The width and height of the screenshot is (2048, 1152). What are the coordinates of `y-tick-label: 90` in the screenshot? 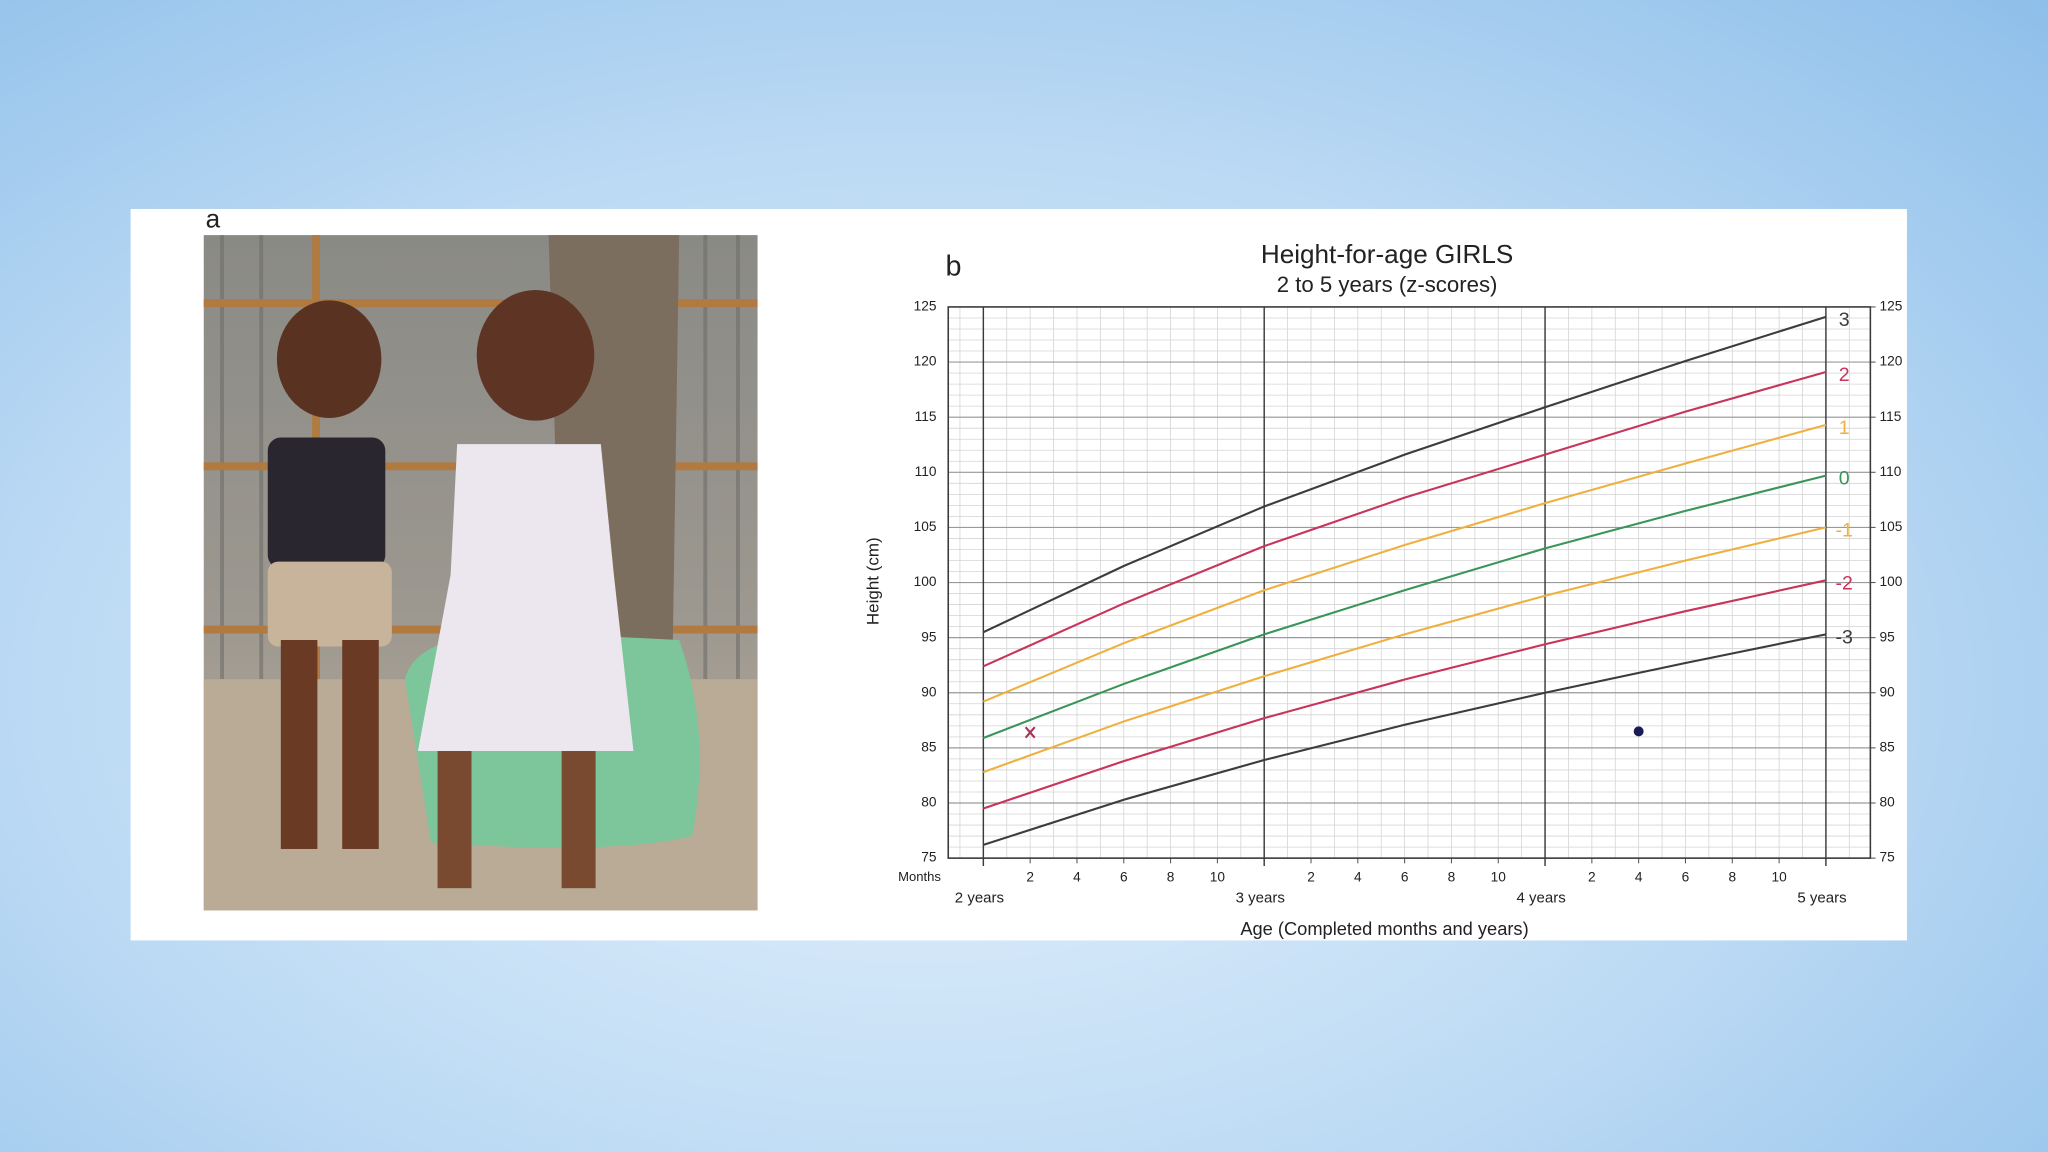 It's located at (929, 691).